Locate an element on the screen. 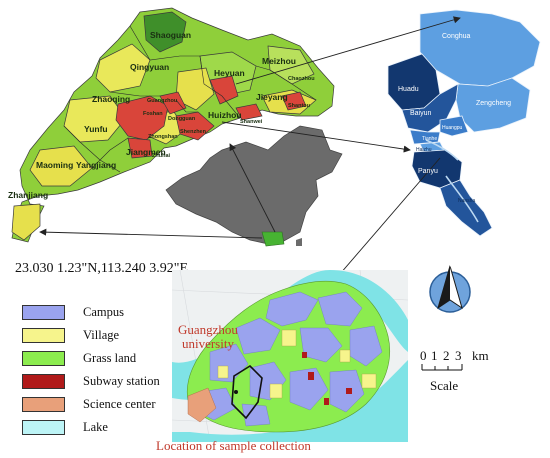 This screenshot has width=550, height=458. legend-label: Subway station is located at coordinates (121, 381).